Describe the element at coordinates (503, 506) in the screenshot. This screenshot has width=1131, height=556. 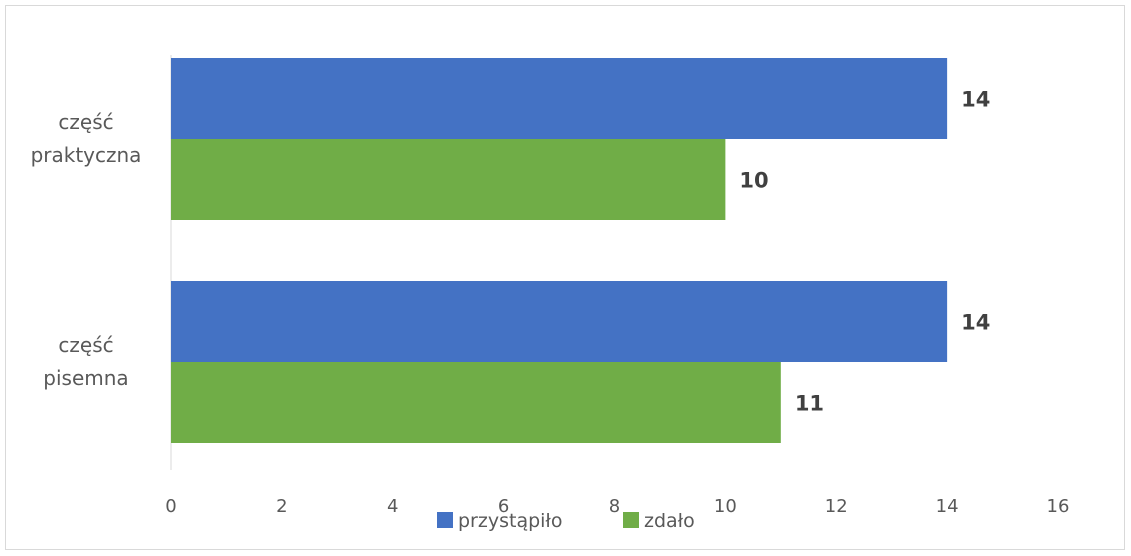
I see `x-tick-label: 6` at that location.